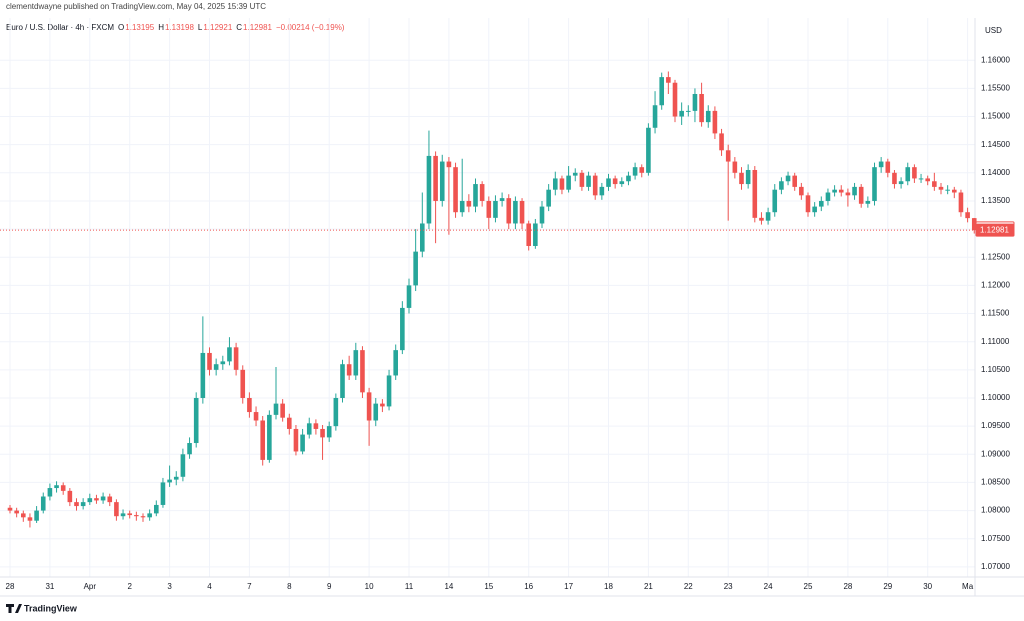  I want to click on x-tick-label: 29, so click(887, 586).